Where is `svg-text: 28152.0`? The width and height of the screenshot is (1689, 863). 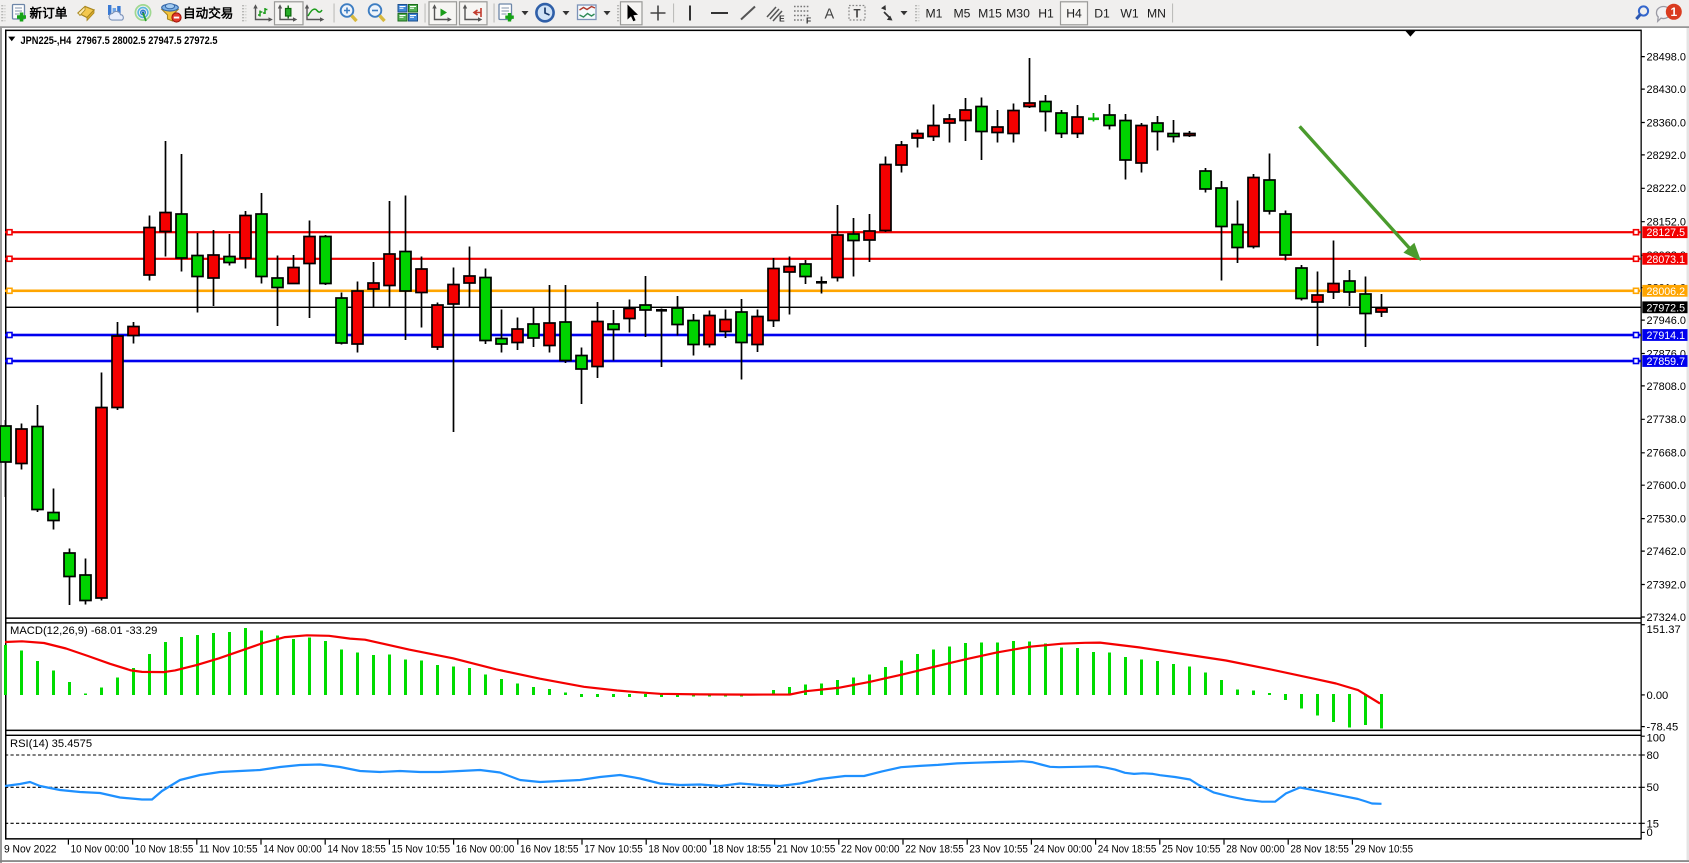 svg-text: 28152.0 is located at coordinates (1667, 223).